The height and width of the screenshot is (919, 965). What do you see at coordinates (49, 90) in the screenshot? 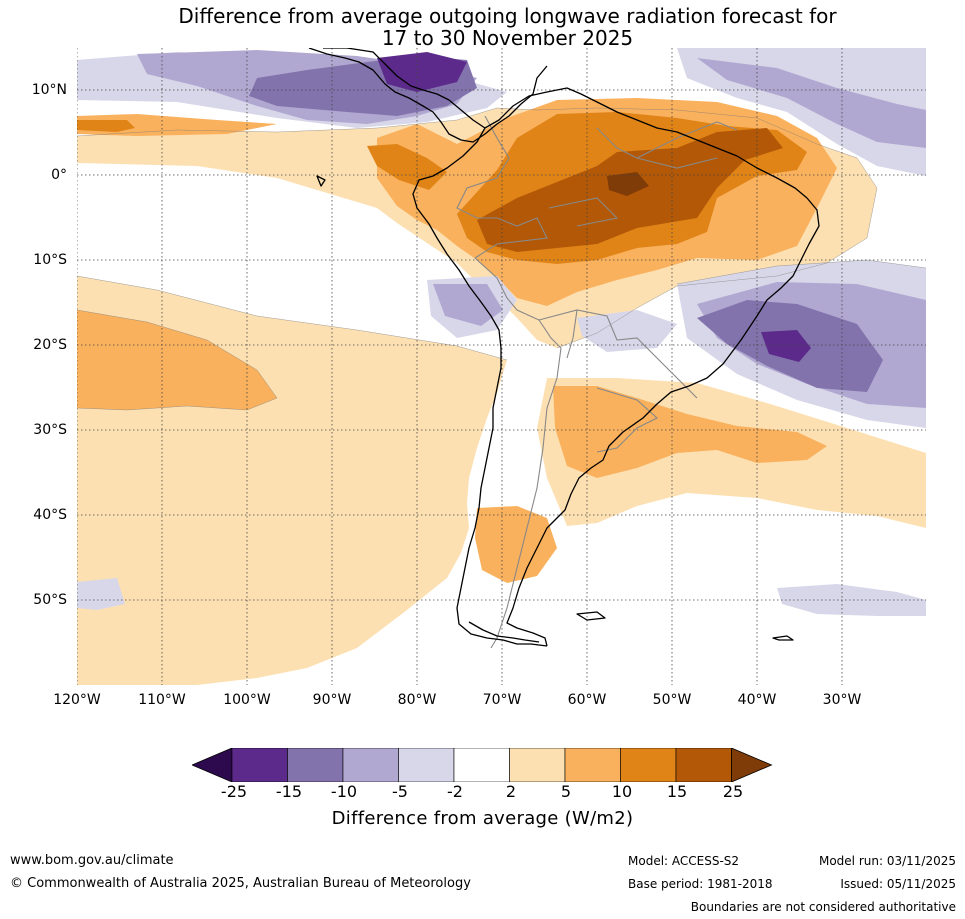
I see `lat-label: 10°N` at bounding box center [49, 90].